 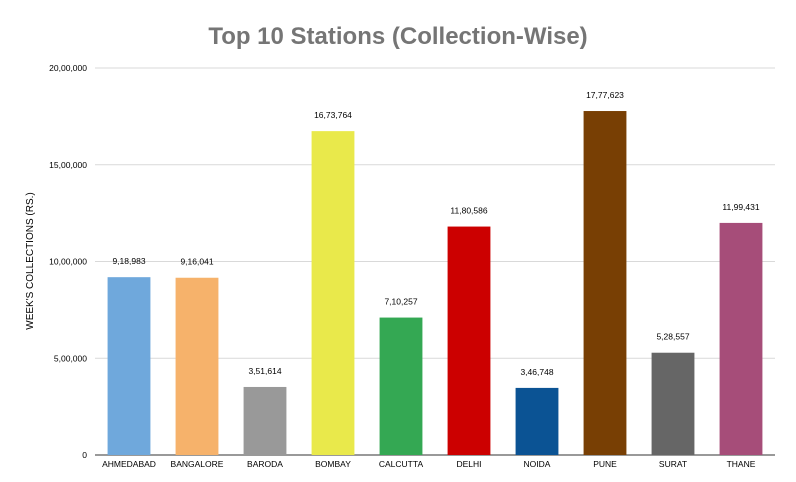 What do you see at coordinates (68, 165) in the screenshot?
I see `y-tick-label: 15,00,000` at bounding box center [68, 165].